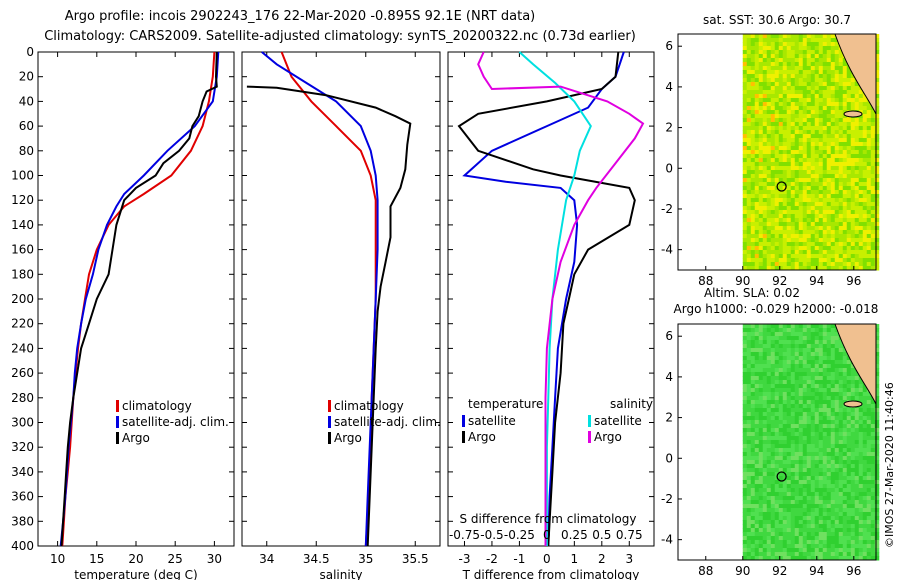 This screenshot has width=900, height=585. Describe the element at coordinates (329, 422) in the screenshot. I see `legend-swatch` at that location.